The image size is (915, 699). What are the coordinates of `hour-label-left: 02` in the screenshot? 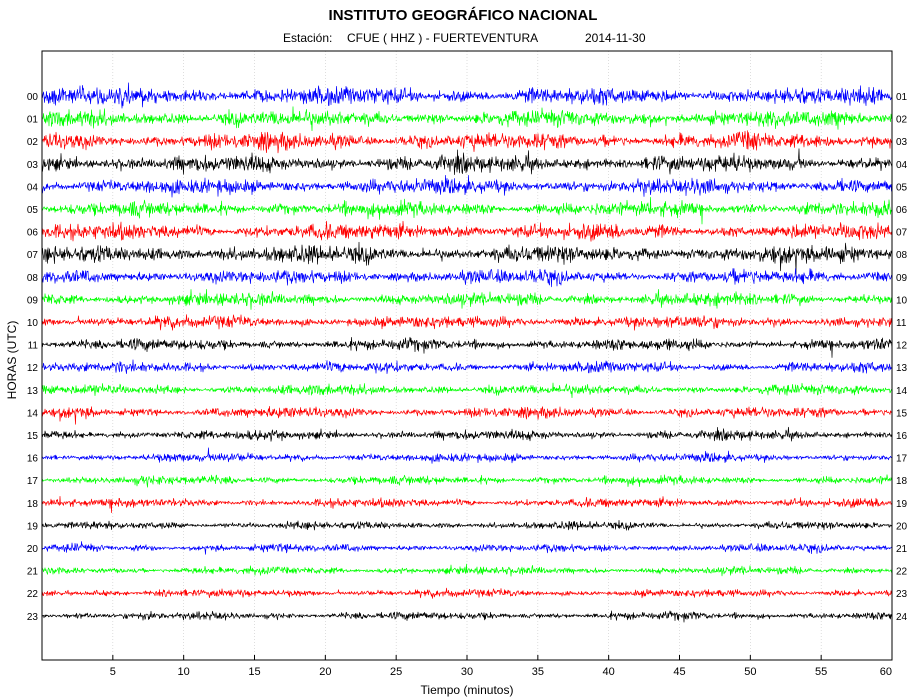 It's located at (33, 142).